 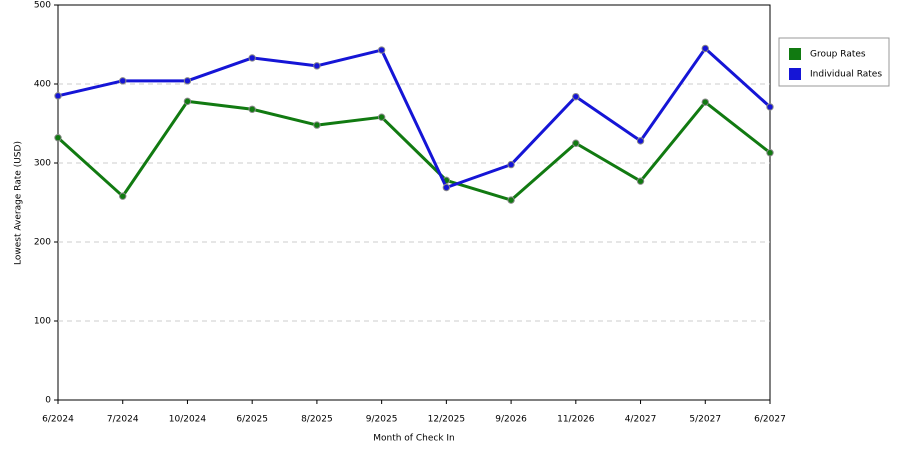 I want to click on x-tick-label: 12/2025, so click(x=446, y=420).